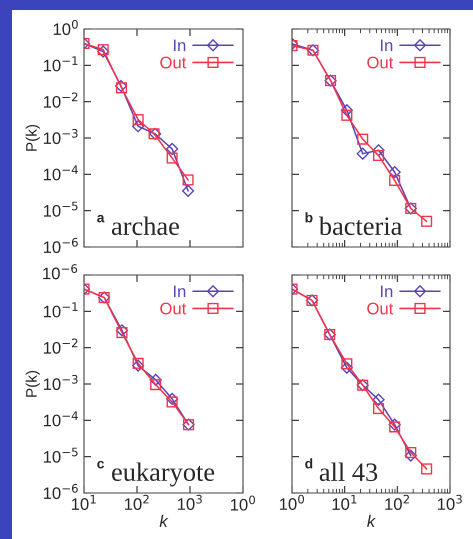 This screenshot has width=473, height=539. I want to click on annotation: all 43, so click(349, 472).